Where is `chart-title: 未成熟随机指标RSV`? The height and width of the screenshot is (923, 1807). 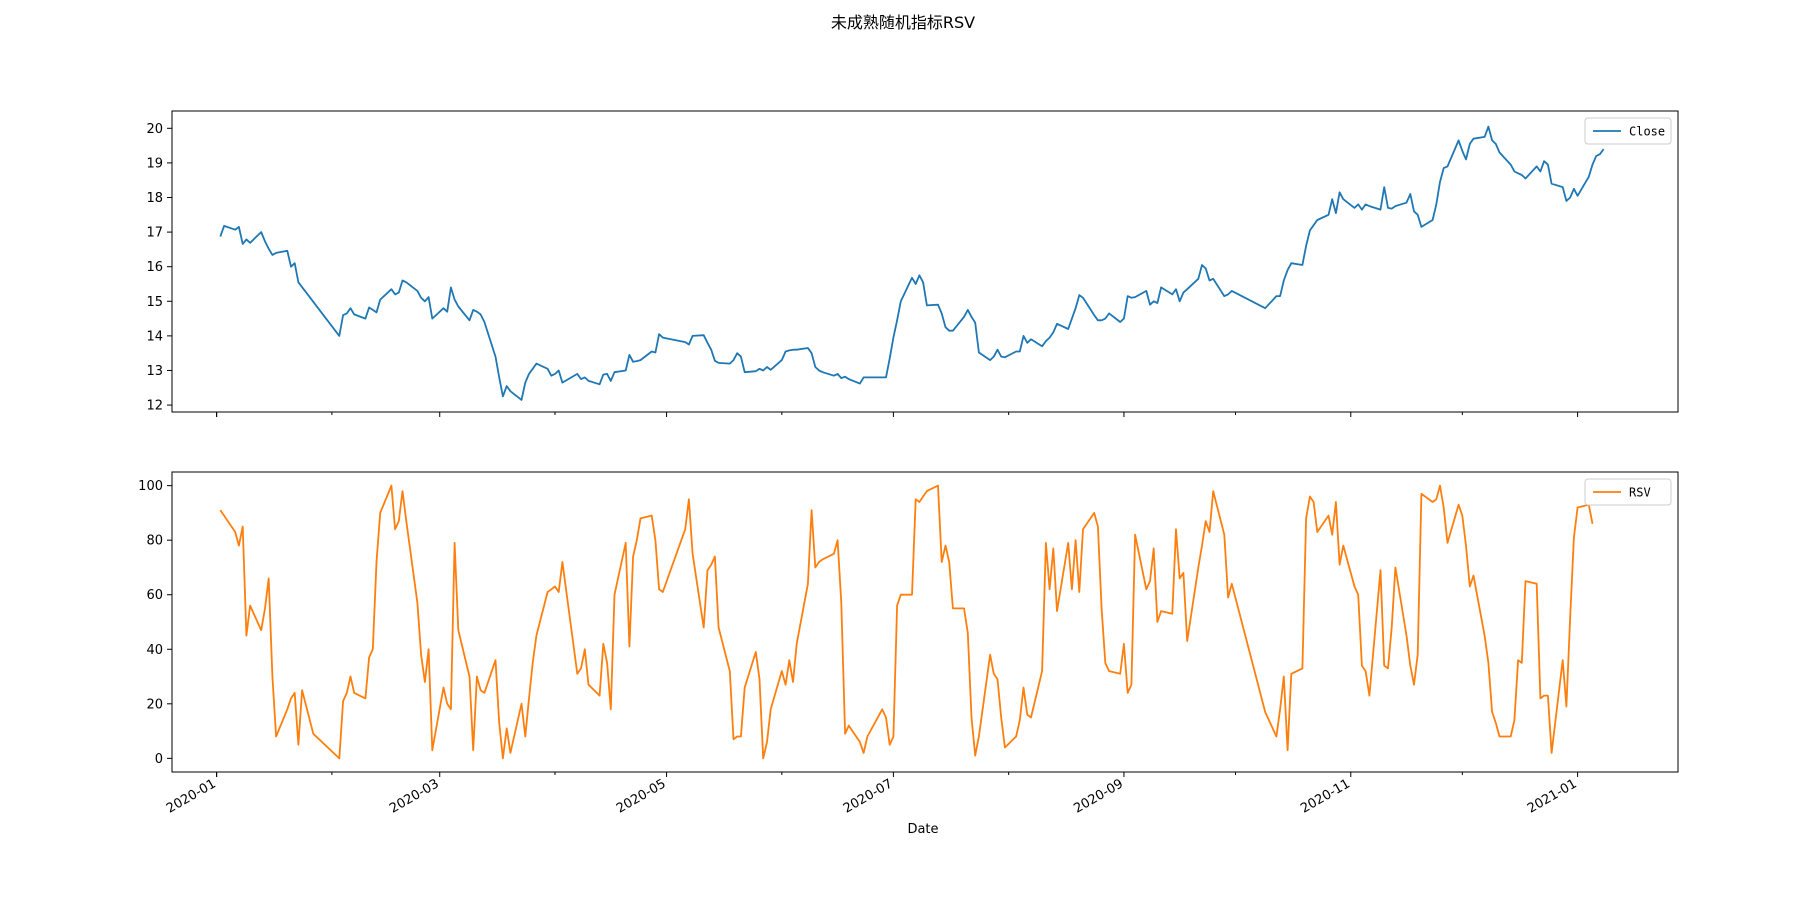
chart-title: 未成熟随机指标RSV is located at coordinates (903, 22).